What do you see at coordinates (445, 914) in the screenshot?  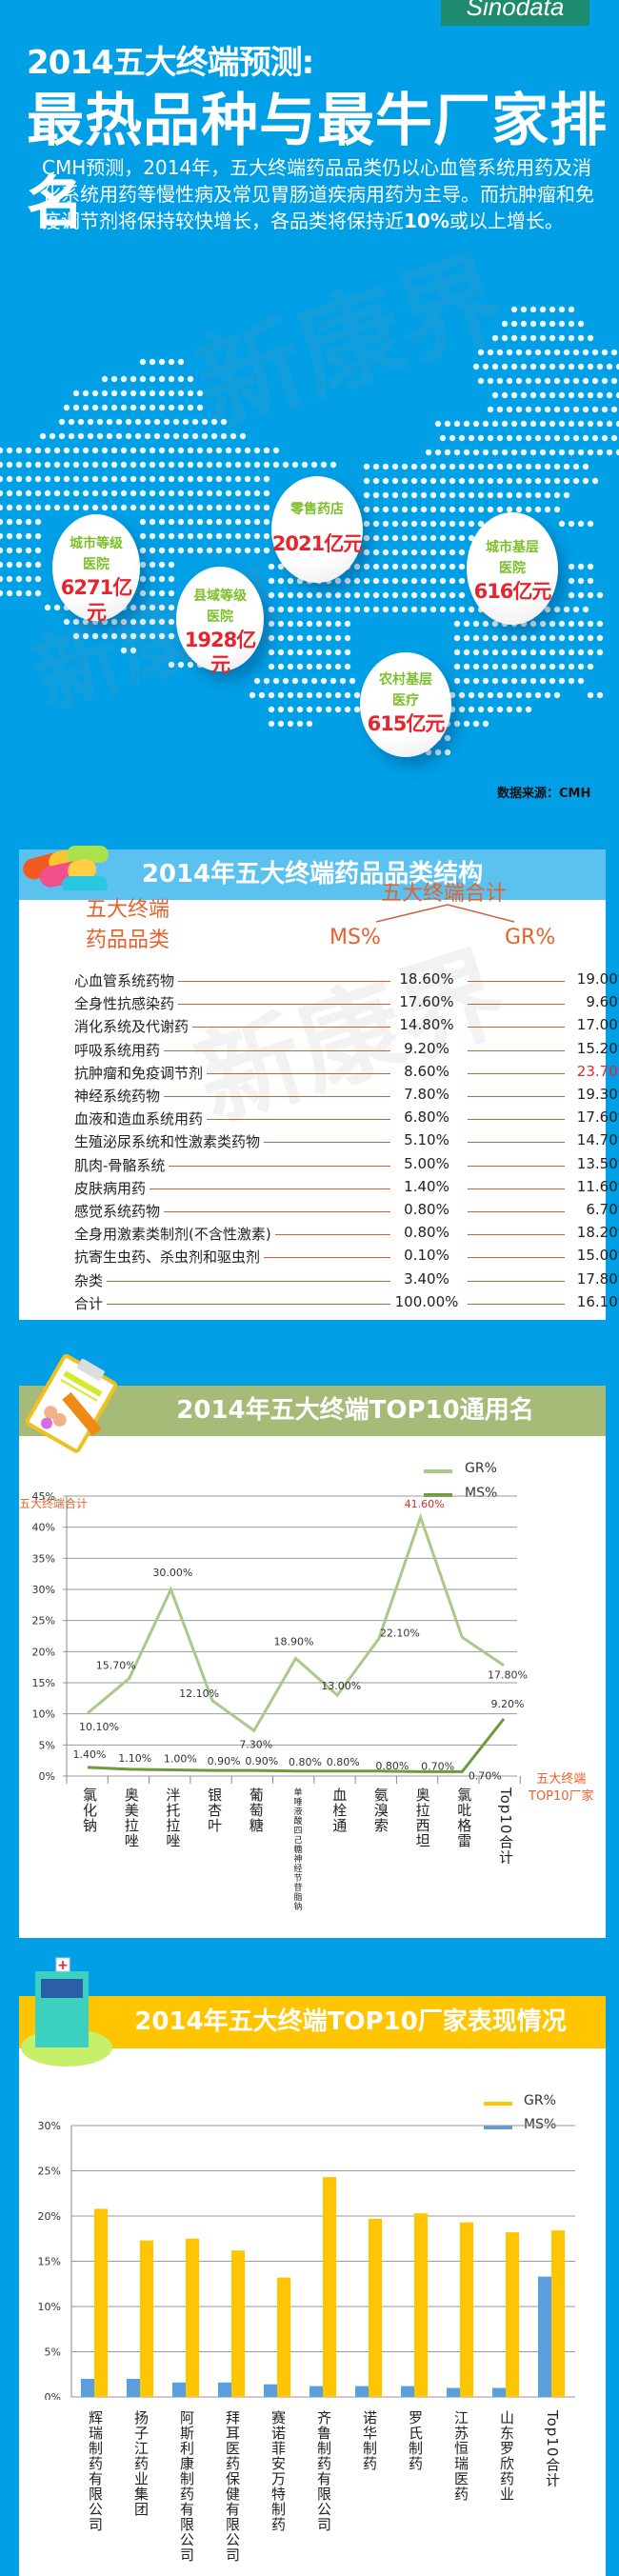 I see `header-bracket-lines` at bounding box center [445, 914].